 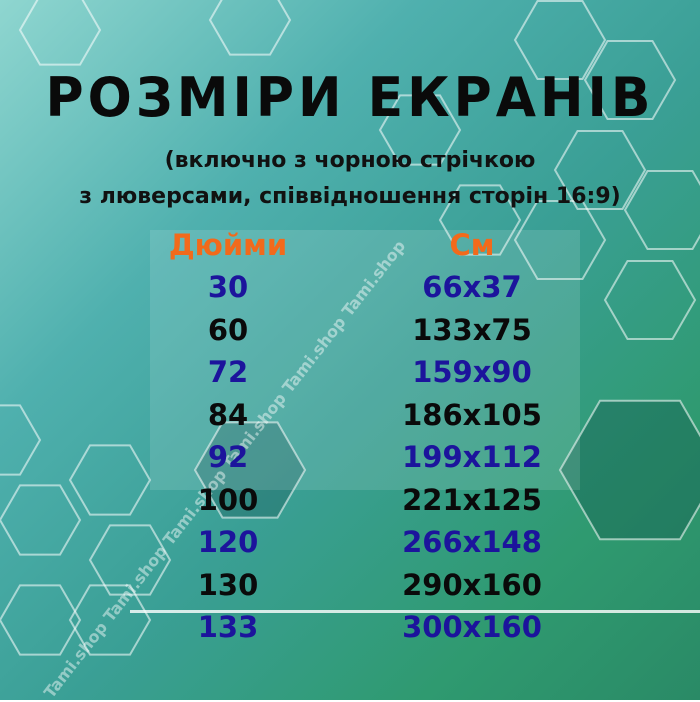 I want to click on subtitle-line-1: (включно з чорною стрічкою, so click(x=350, y=160).